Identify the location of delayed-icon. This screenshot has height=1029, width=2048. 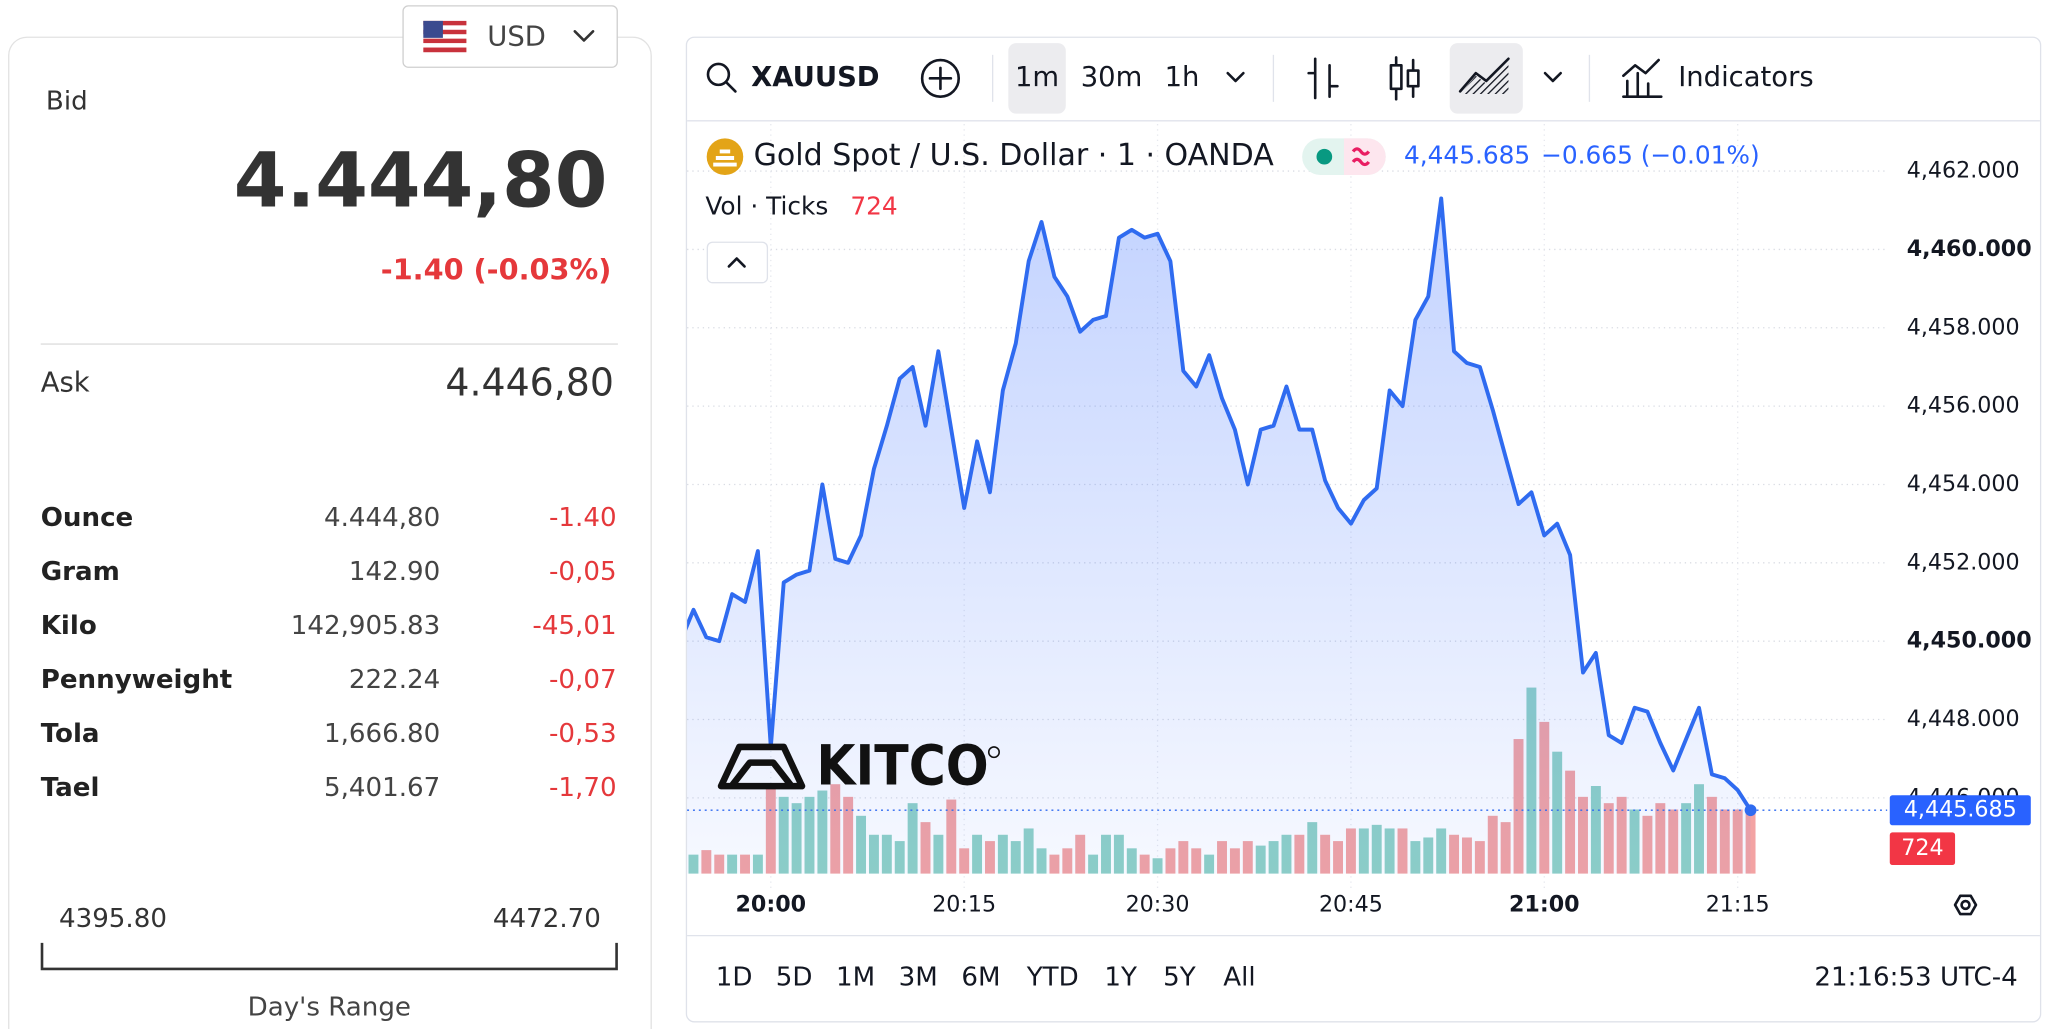
(1361, 157).